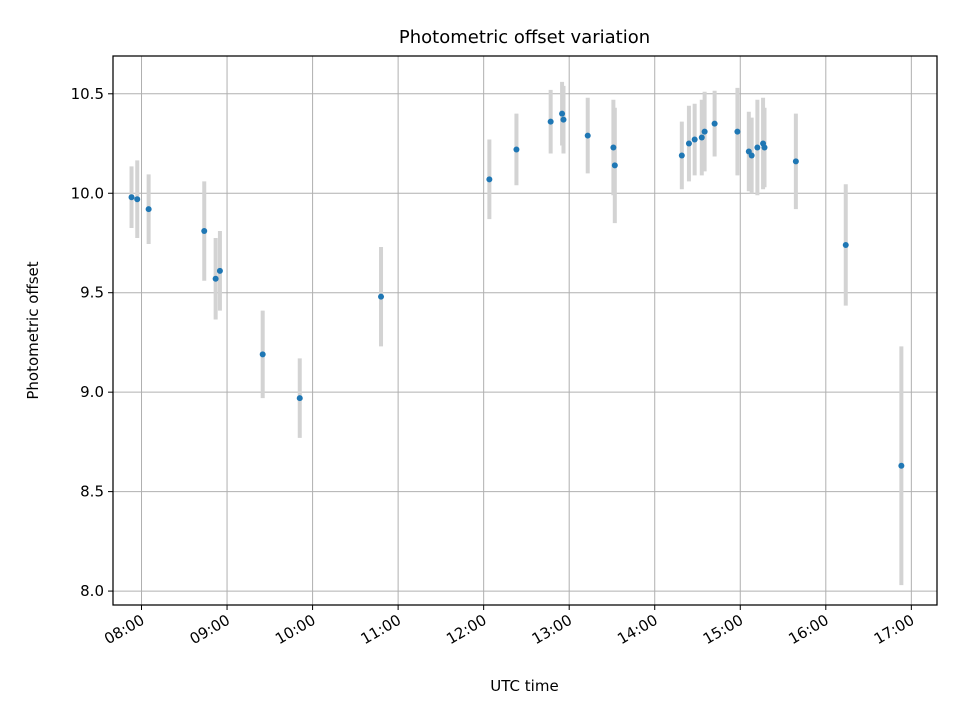 The height and width of the screenshot is (720, 960). I want to click on y-tick-label: 9.5, so click(92, 293).